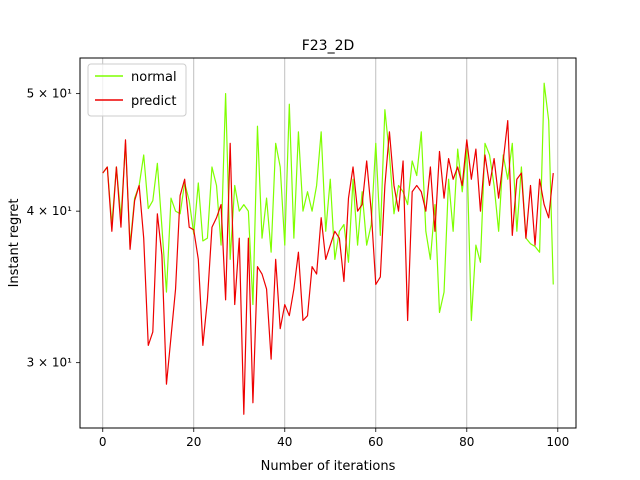  I want to click on y-tick-label: 3 × 10¹, so click(50, 363).